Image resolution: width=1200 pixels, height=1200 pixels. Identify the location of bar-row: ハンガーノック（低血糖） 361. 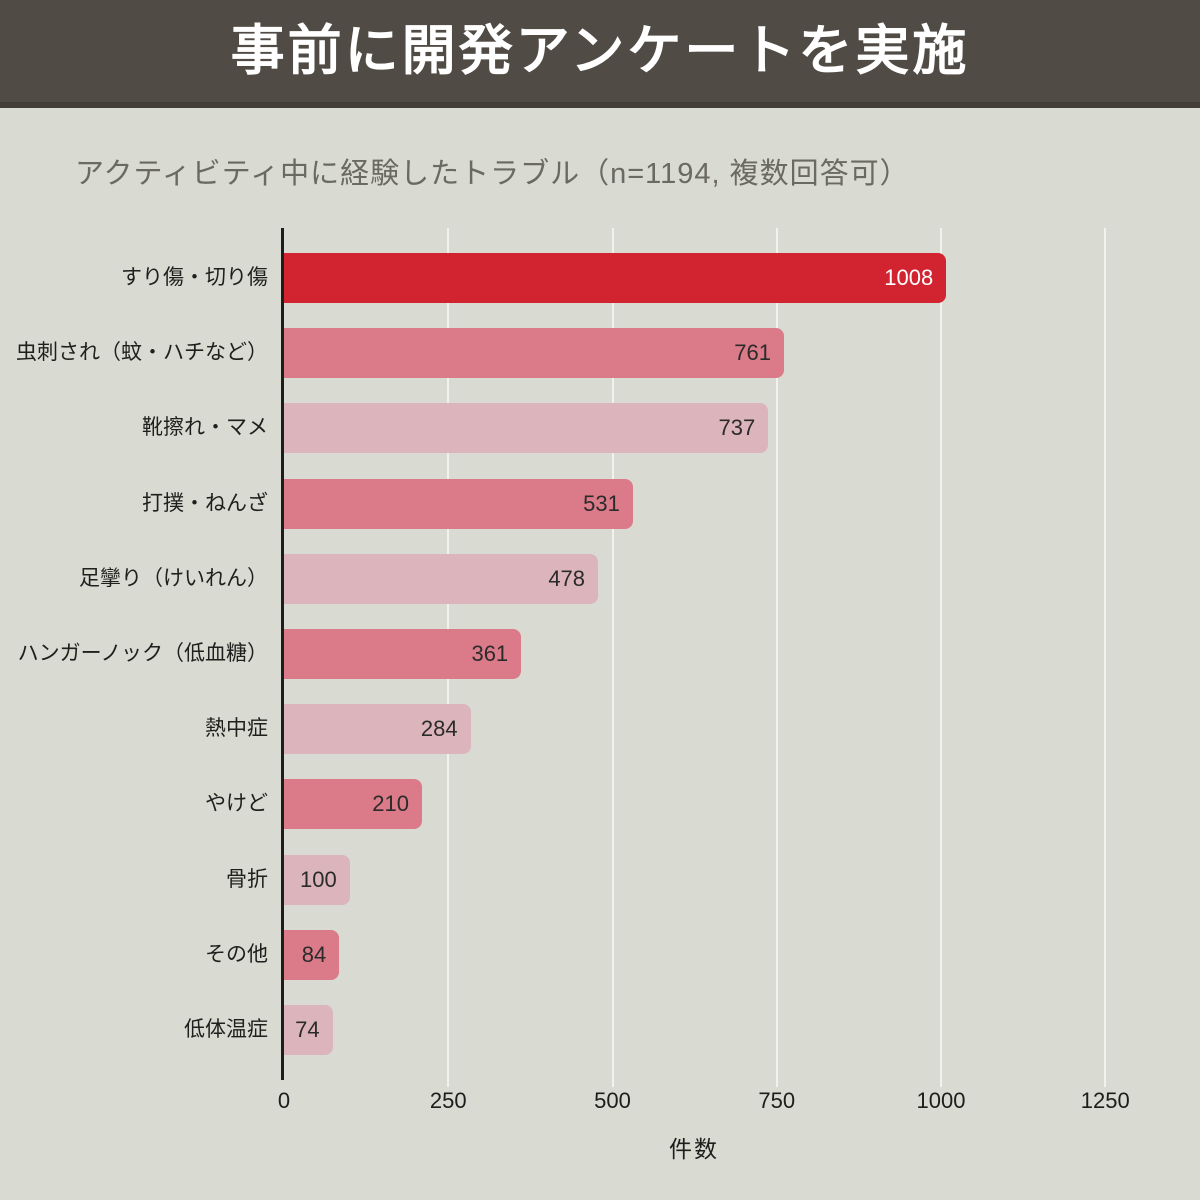
(591, 653).